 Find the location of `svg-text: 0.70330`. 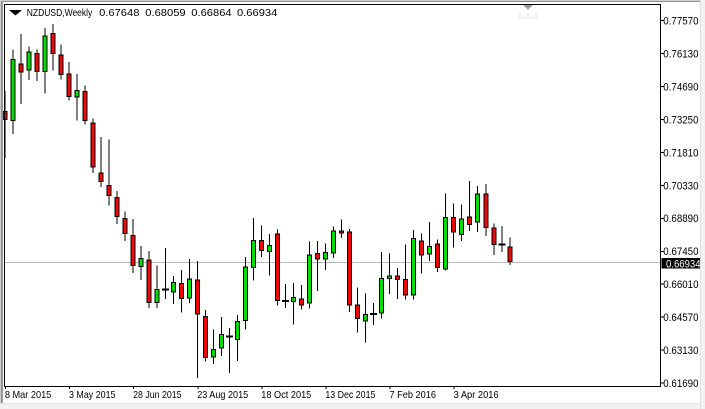

svg-text: 0.70330 is located at coordinates (680, 186).